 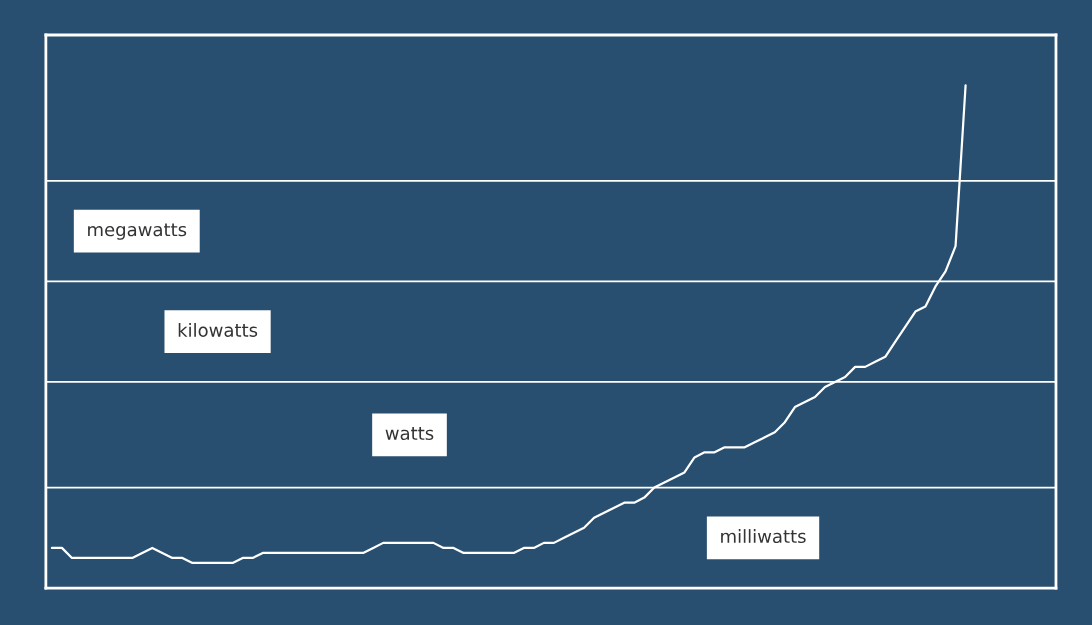 What do you see at coordinates (409, 433) in the screenshot?
I see `annotation: watts` at bounding box center [409, 433].